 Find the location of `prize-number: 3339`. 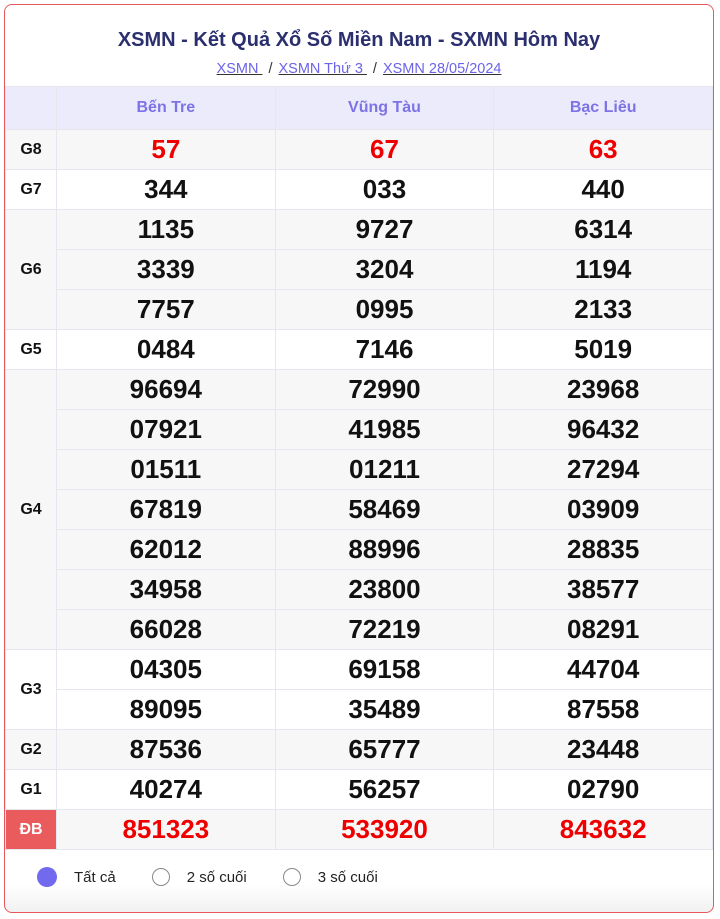

prize-number: 3339 is located at coordinates (166, 269).